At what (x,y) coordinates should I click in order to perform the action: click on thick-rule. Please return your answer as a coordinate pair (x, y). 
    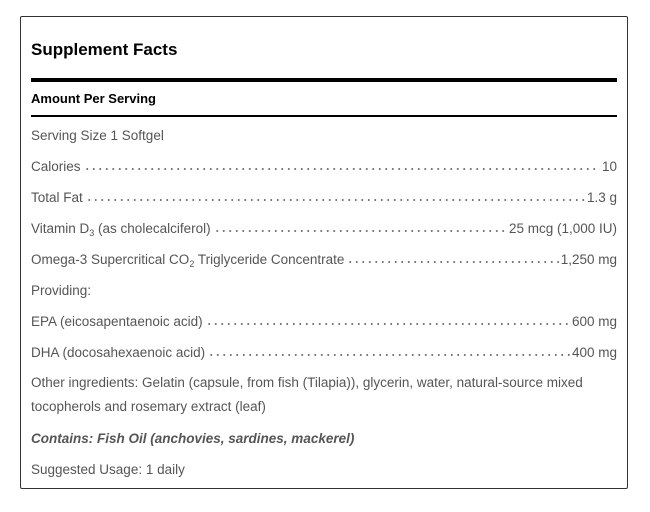
    Looking at the image, I should click on (324, 80).